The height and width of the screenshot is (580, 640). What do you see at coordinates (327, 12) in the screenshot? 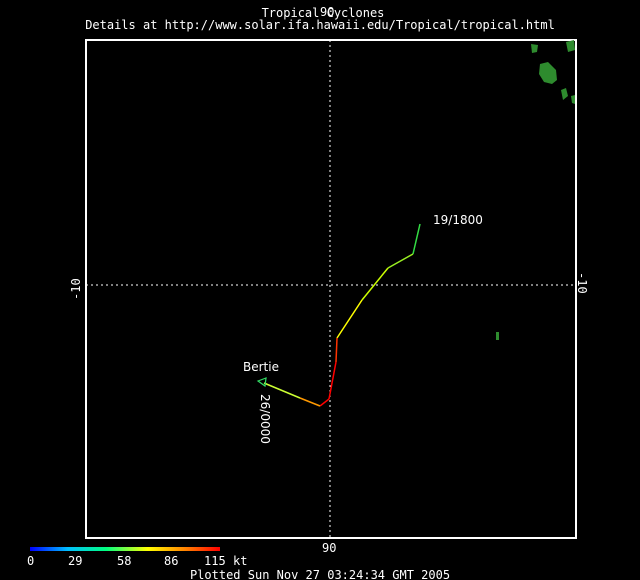
I see `longitude-label-top: 90` at bounding box center [327, 12].